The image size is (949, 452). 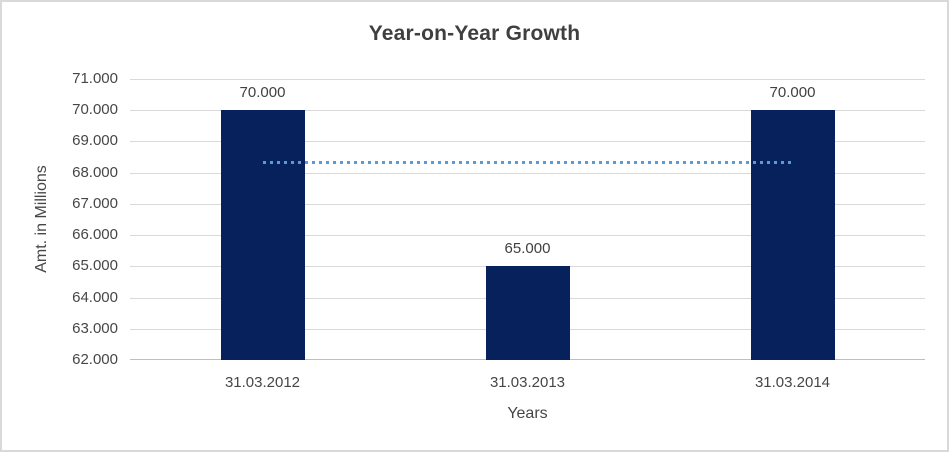 What do you see at coordinates (95, 203) in the screenshot?
I see `y-tick-label: 67.000` at bounding box center [95, 203].